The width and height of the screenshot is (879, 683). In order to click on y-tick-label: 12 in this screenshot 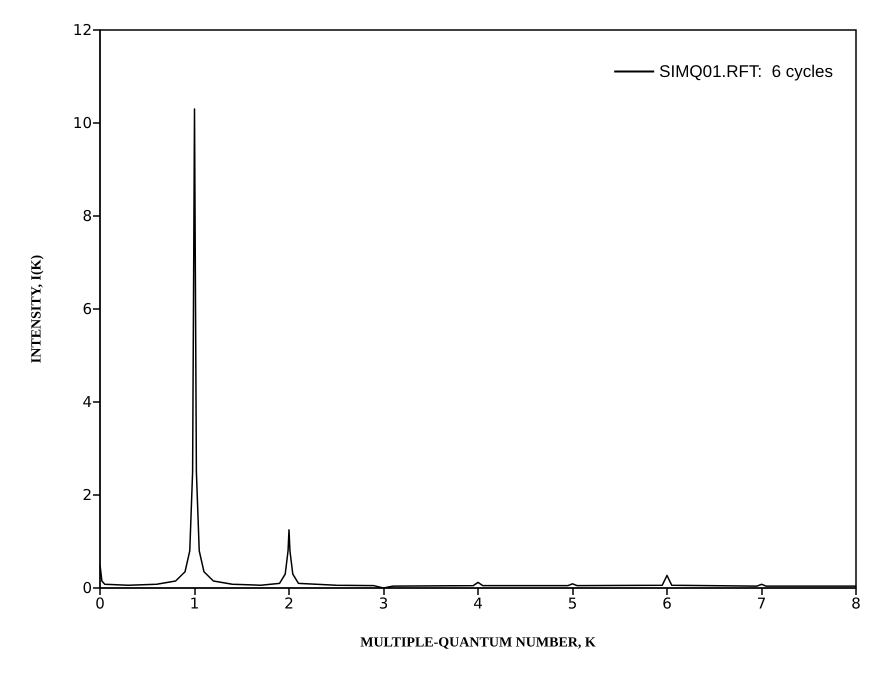, I will do `click(82, 30)`.